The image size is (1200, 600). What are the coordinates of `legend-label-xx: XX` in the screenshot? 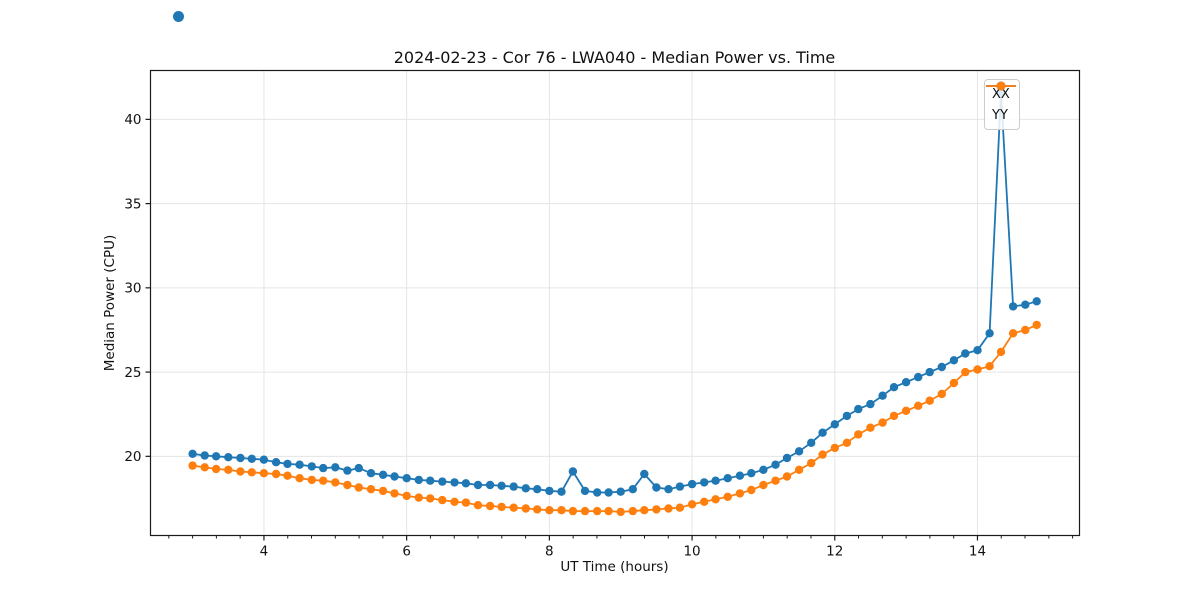 It's located at (1001, 94).